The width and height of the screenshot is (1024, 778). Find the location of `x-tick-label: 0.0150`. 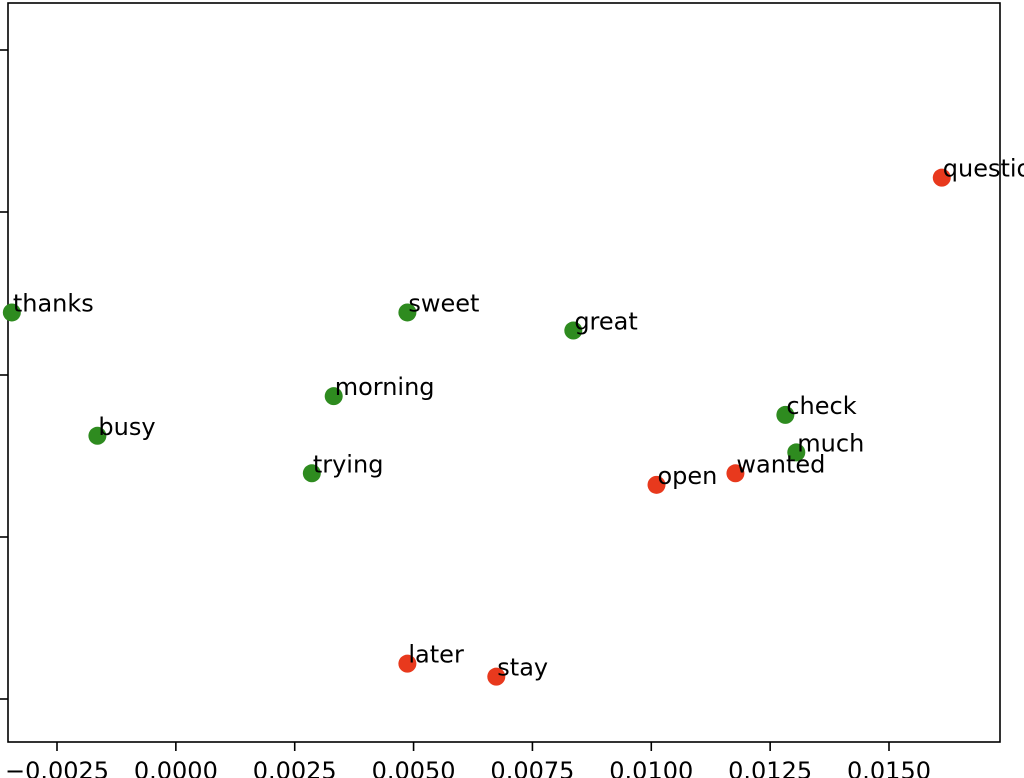

x-tick-label: 0.0150 is located at coordinates (889, 767).